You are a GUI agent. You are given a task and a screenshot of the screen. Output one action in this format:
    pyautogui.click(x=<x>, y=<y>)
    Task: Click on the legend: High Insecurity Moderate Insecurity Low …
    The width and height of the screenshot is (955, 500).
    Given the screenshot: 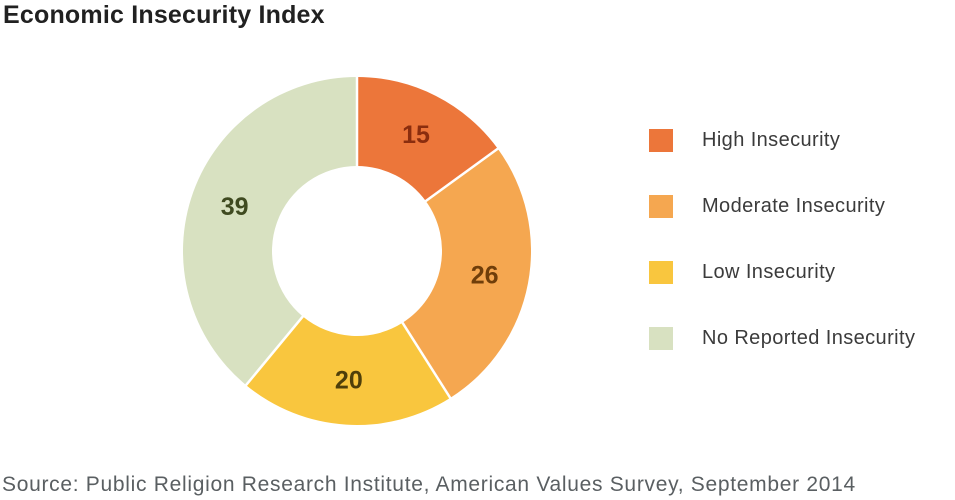 What is the action you would take?
    pyautogui.click(x=782, y=260)
    